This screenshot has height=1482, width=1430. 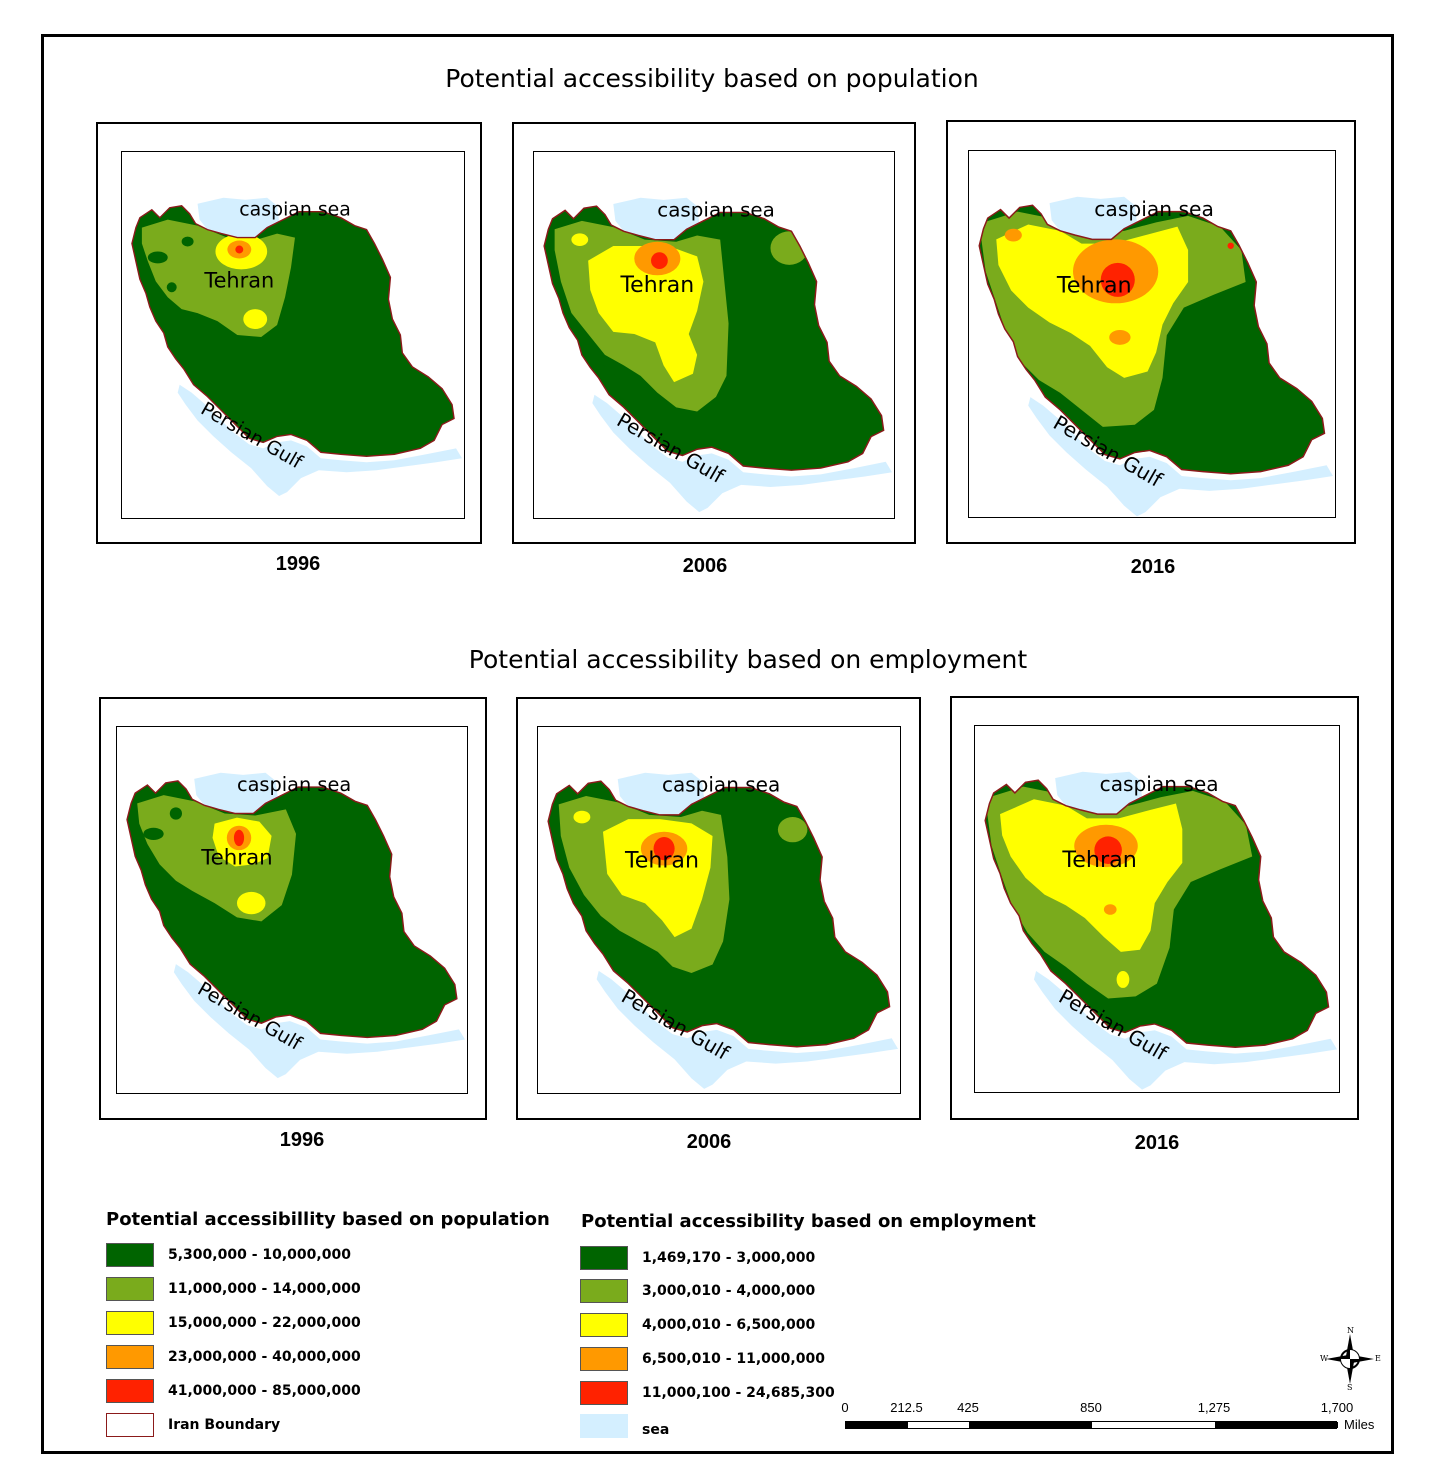 What do you see at coordinates (1091, 1407) in the screenshot?
I see `scale-tick-label: 850` at bounding box center [1091, 1407].